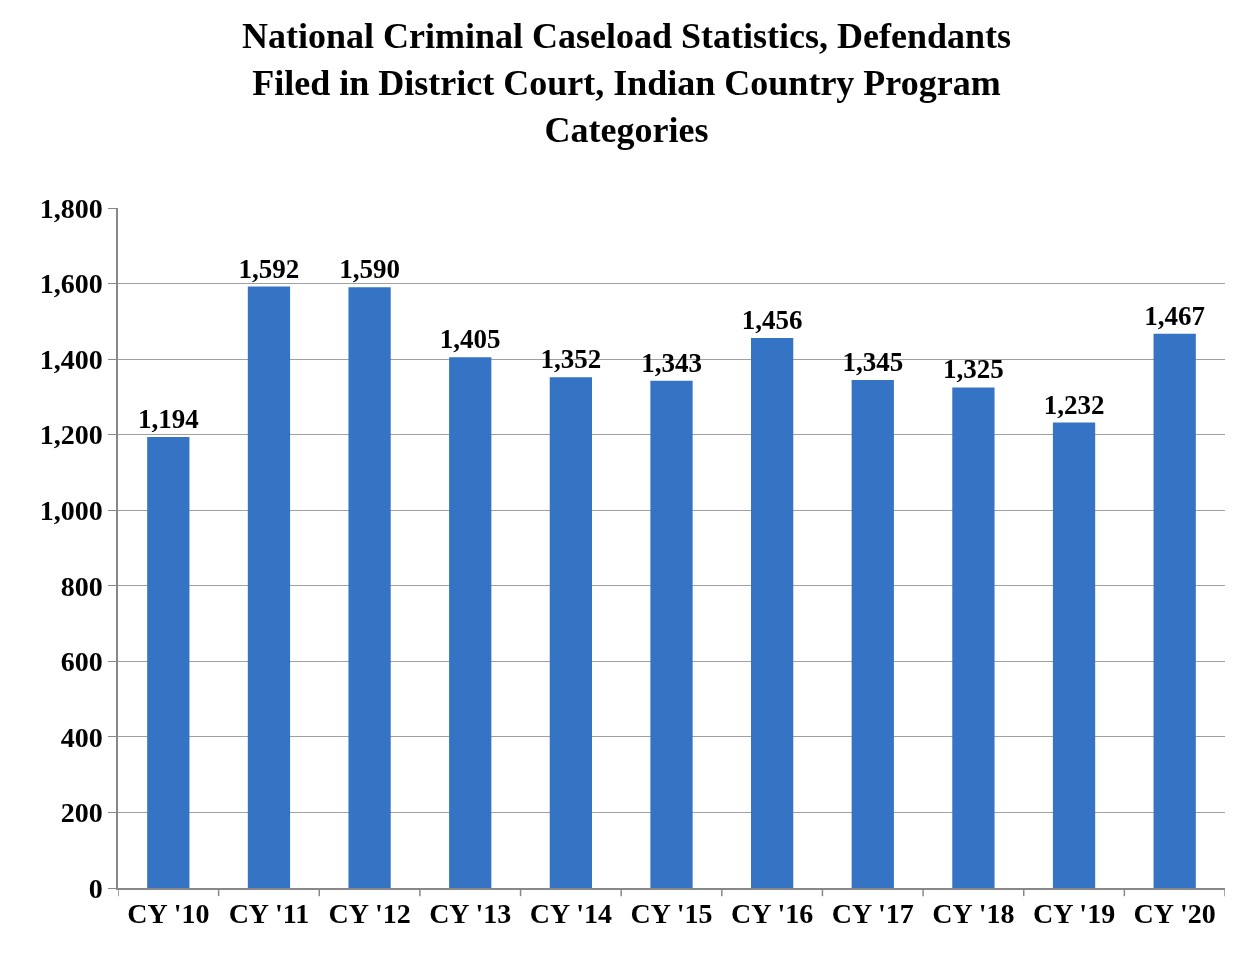 The height and width of the screenshot is (956, 1253). Describe the element at coordinates (671, 914) in the screenshot. I see `x-tick-label: CY '15` at that location.